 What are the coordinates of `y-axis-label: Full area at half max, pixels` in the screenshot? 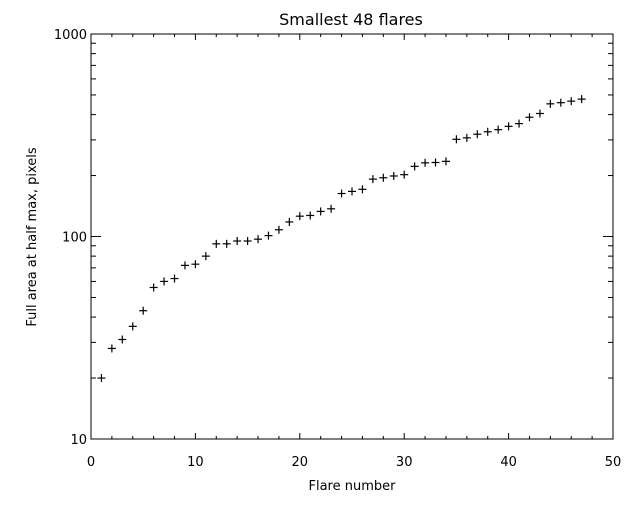 It's located at (32, 237).